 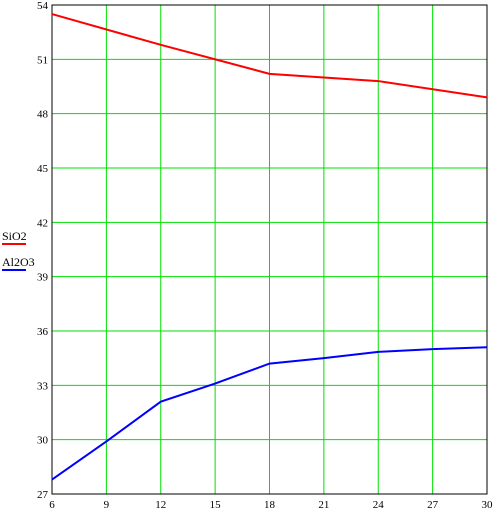 I want to click on x-tick-label: 21, so click(x=323, y=505).